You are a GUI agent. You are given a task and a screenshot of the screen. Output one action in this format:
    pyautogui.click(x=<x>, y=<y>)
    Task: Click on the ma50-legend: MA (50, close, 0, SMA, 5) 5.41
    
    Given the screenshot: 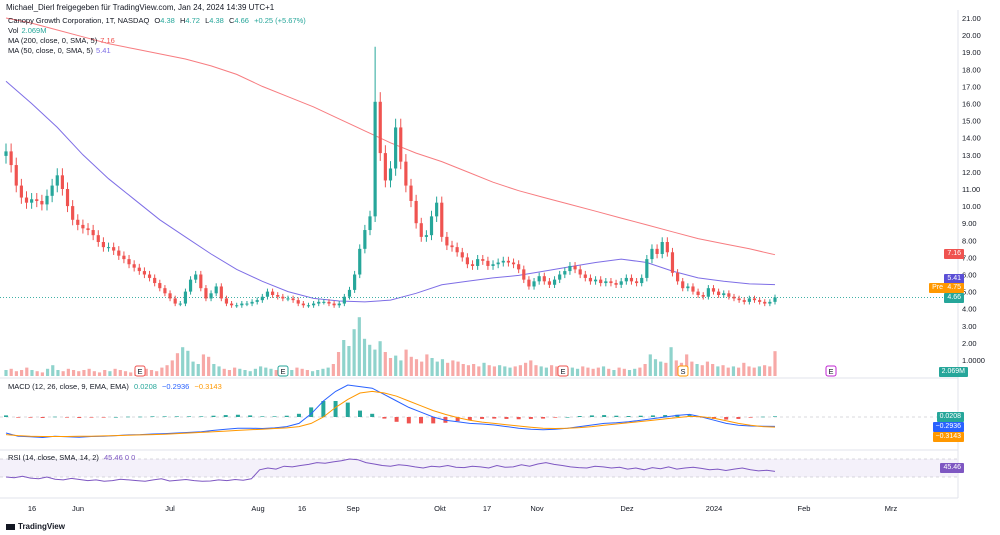 What is the action you would take?
    pyautogui.click(x=59, y=51)
    